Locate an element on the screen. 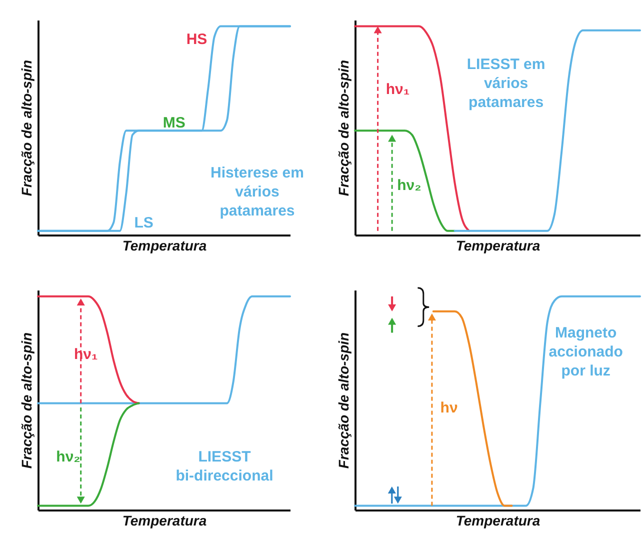 Image resolution: width=643 pixels, height=533 pixels. annotation: Histerese em vários patamares is located at coordinates (257, 192).